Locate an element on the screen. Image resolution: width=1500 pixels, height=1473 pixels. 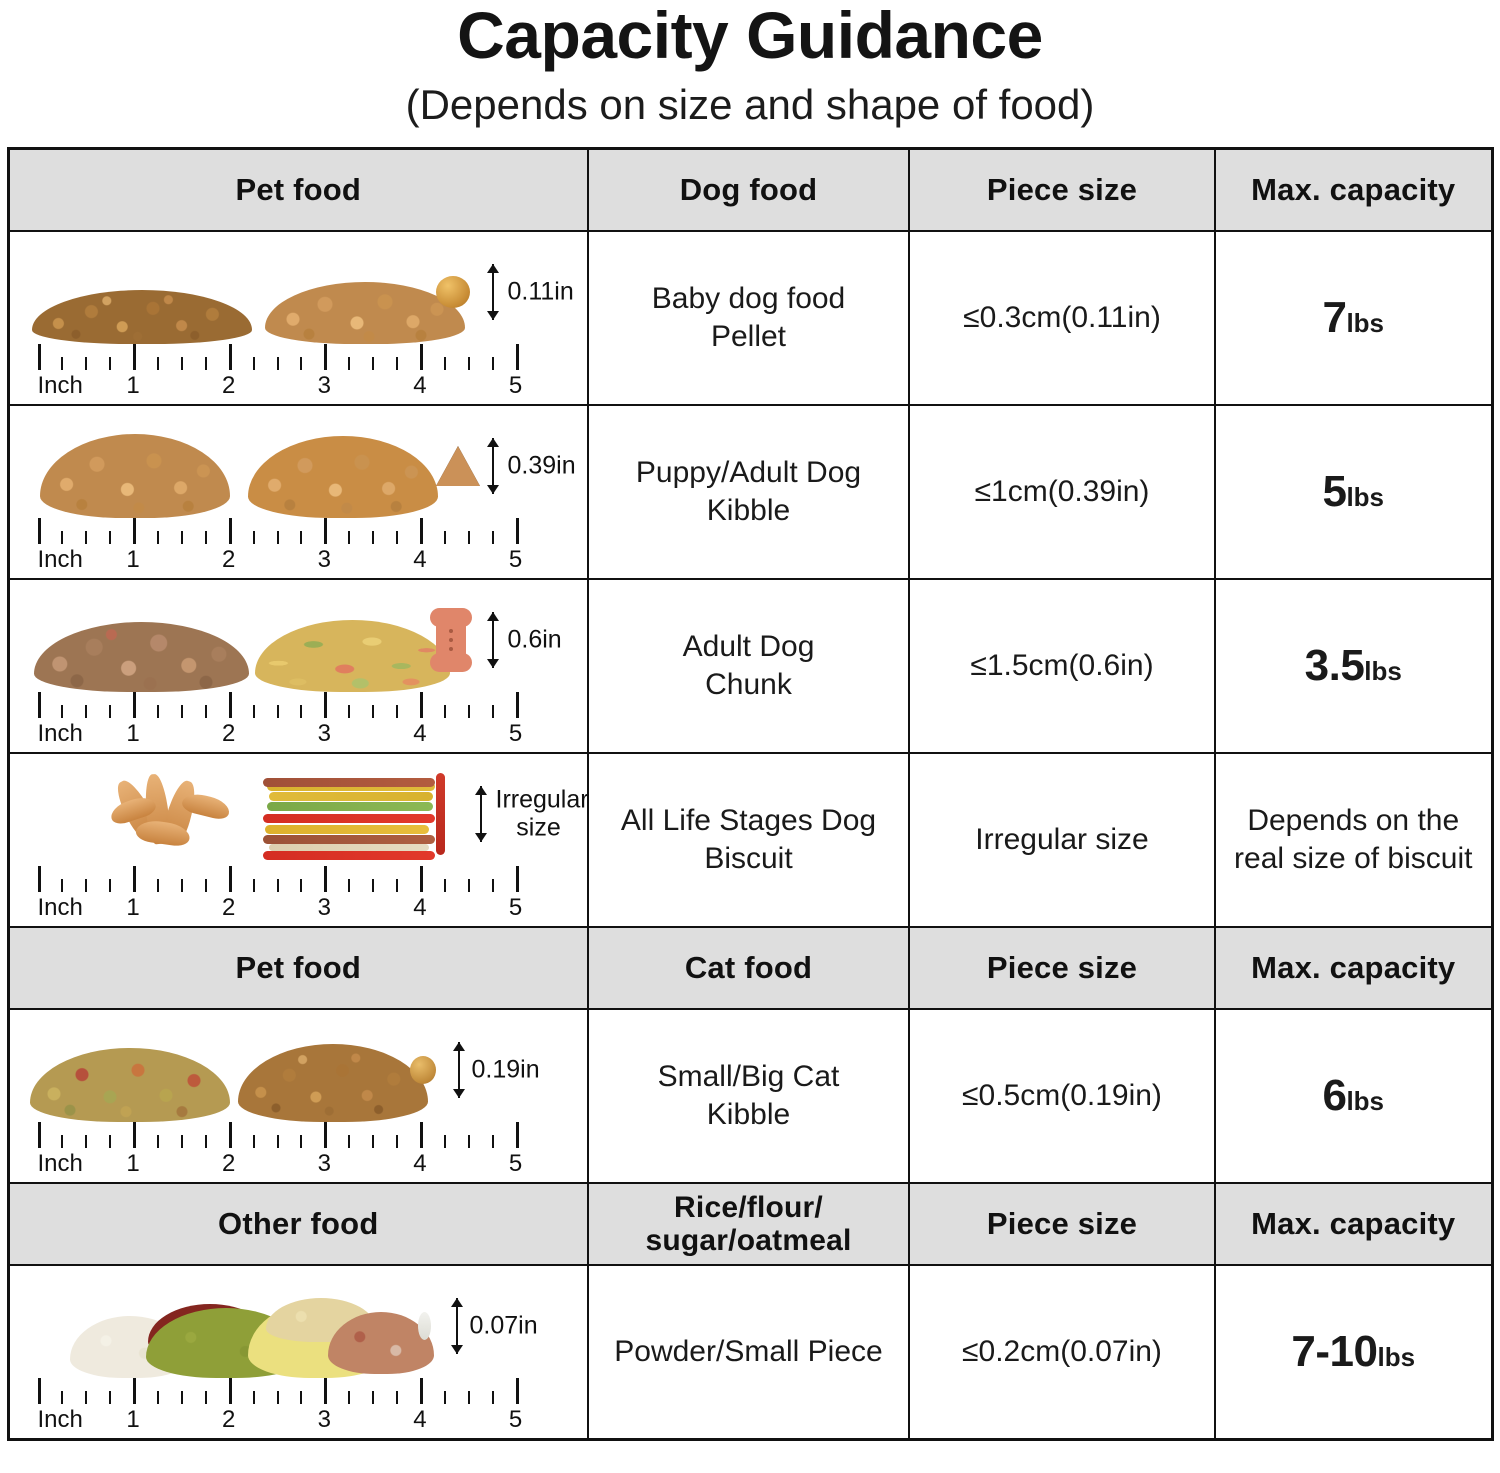
dimension-label: 0.19in is located at coordinates (505, 1069).